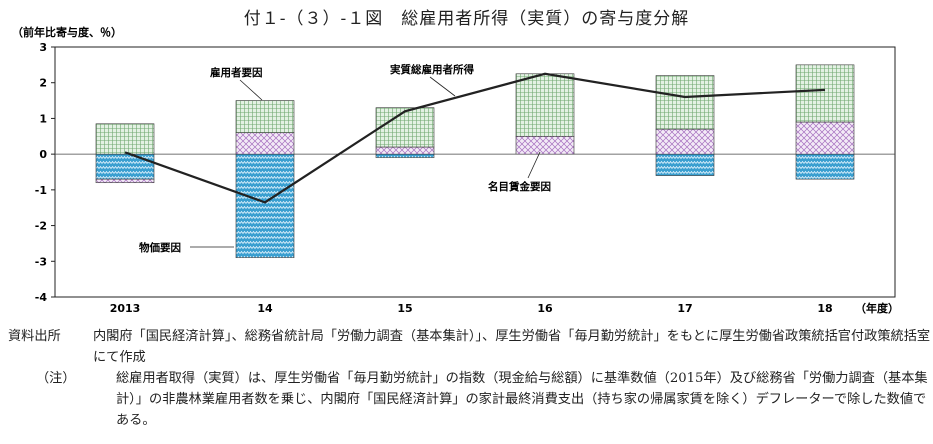 This screenshot has width=933, height=444. What do you see at coordinates (236, 72) in the screenshot?
I see `annotation-employment: 雇用者要因` at bounding box center [236, 72].